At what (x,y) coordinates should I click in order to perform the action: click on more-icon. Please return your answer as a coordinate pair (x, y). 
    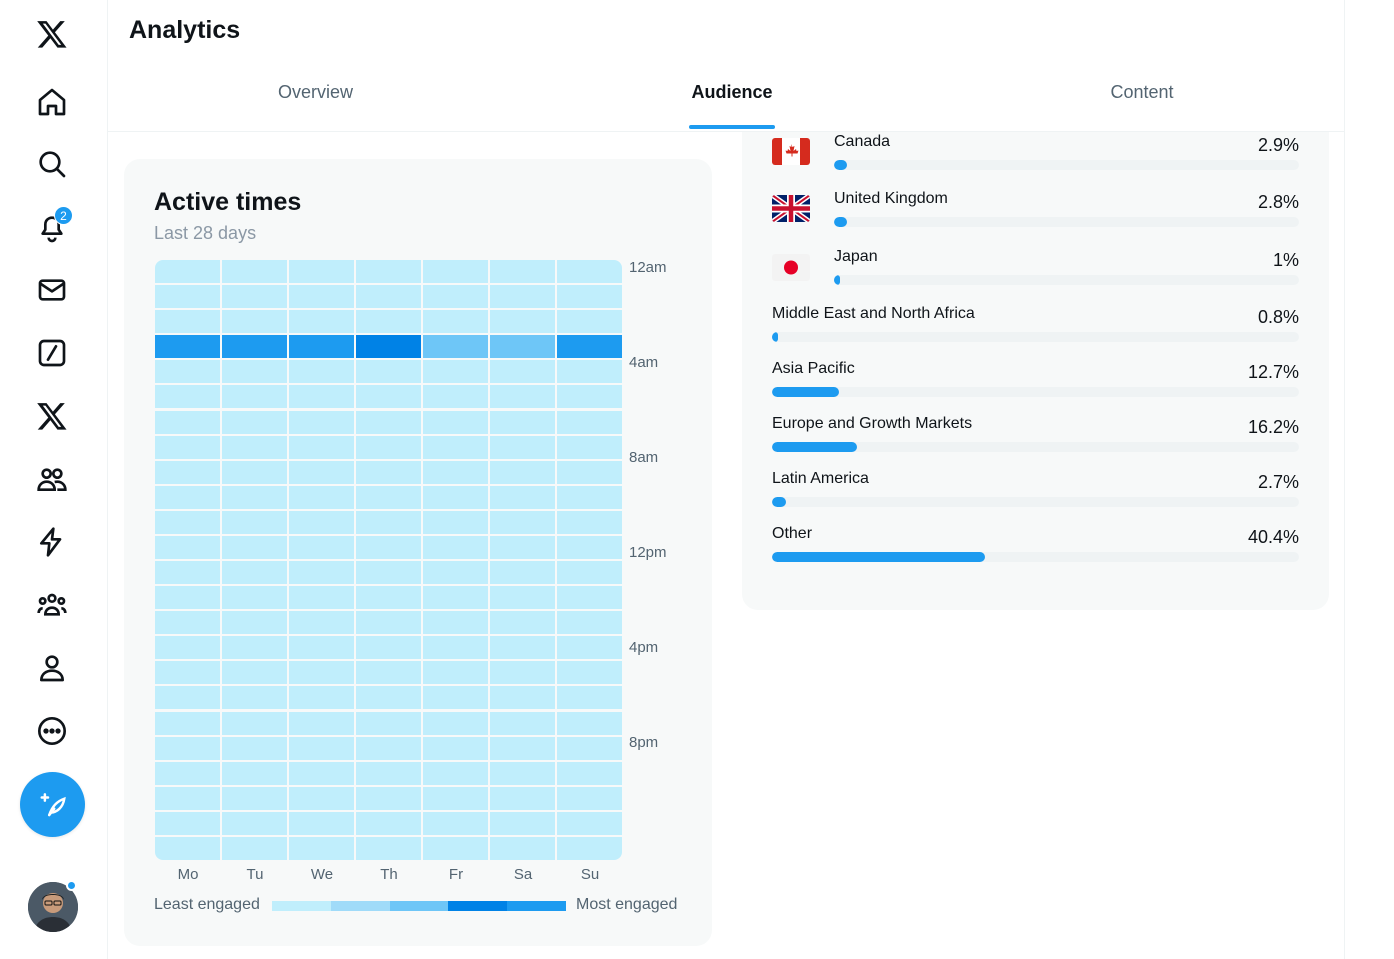
    Looking at the image, I should click on (52, 731).